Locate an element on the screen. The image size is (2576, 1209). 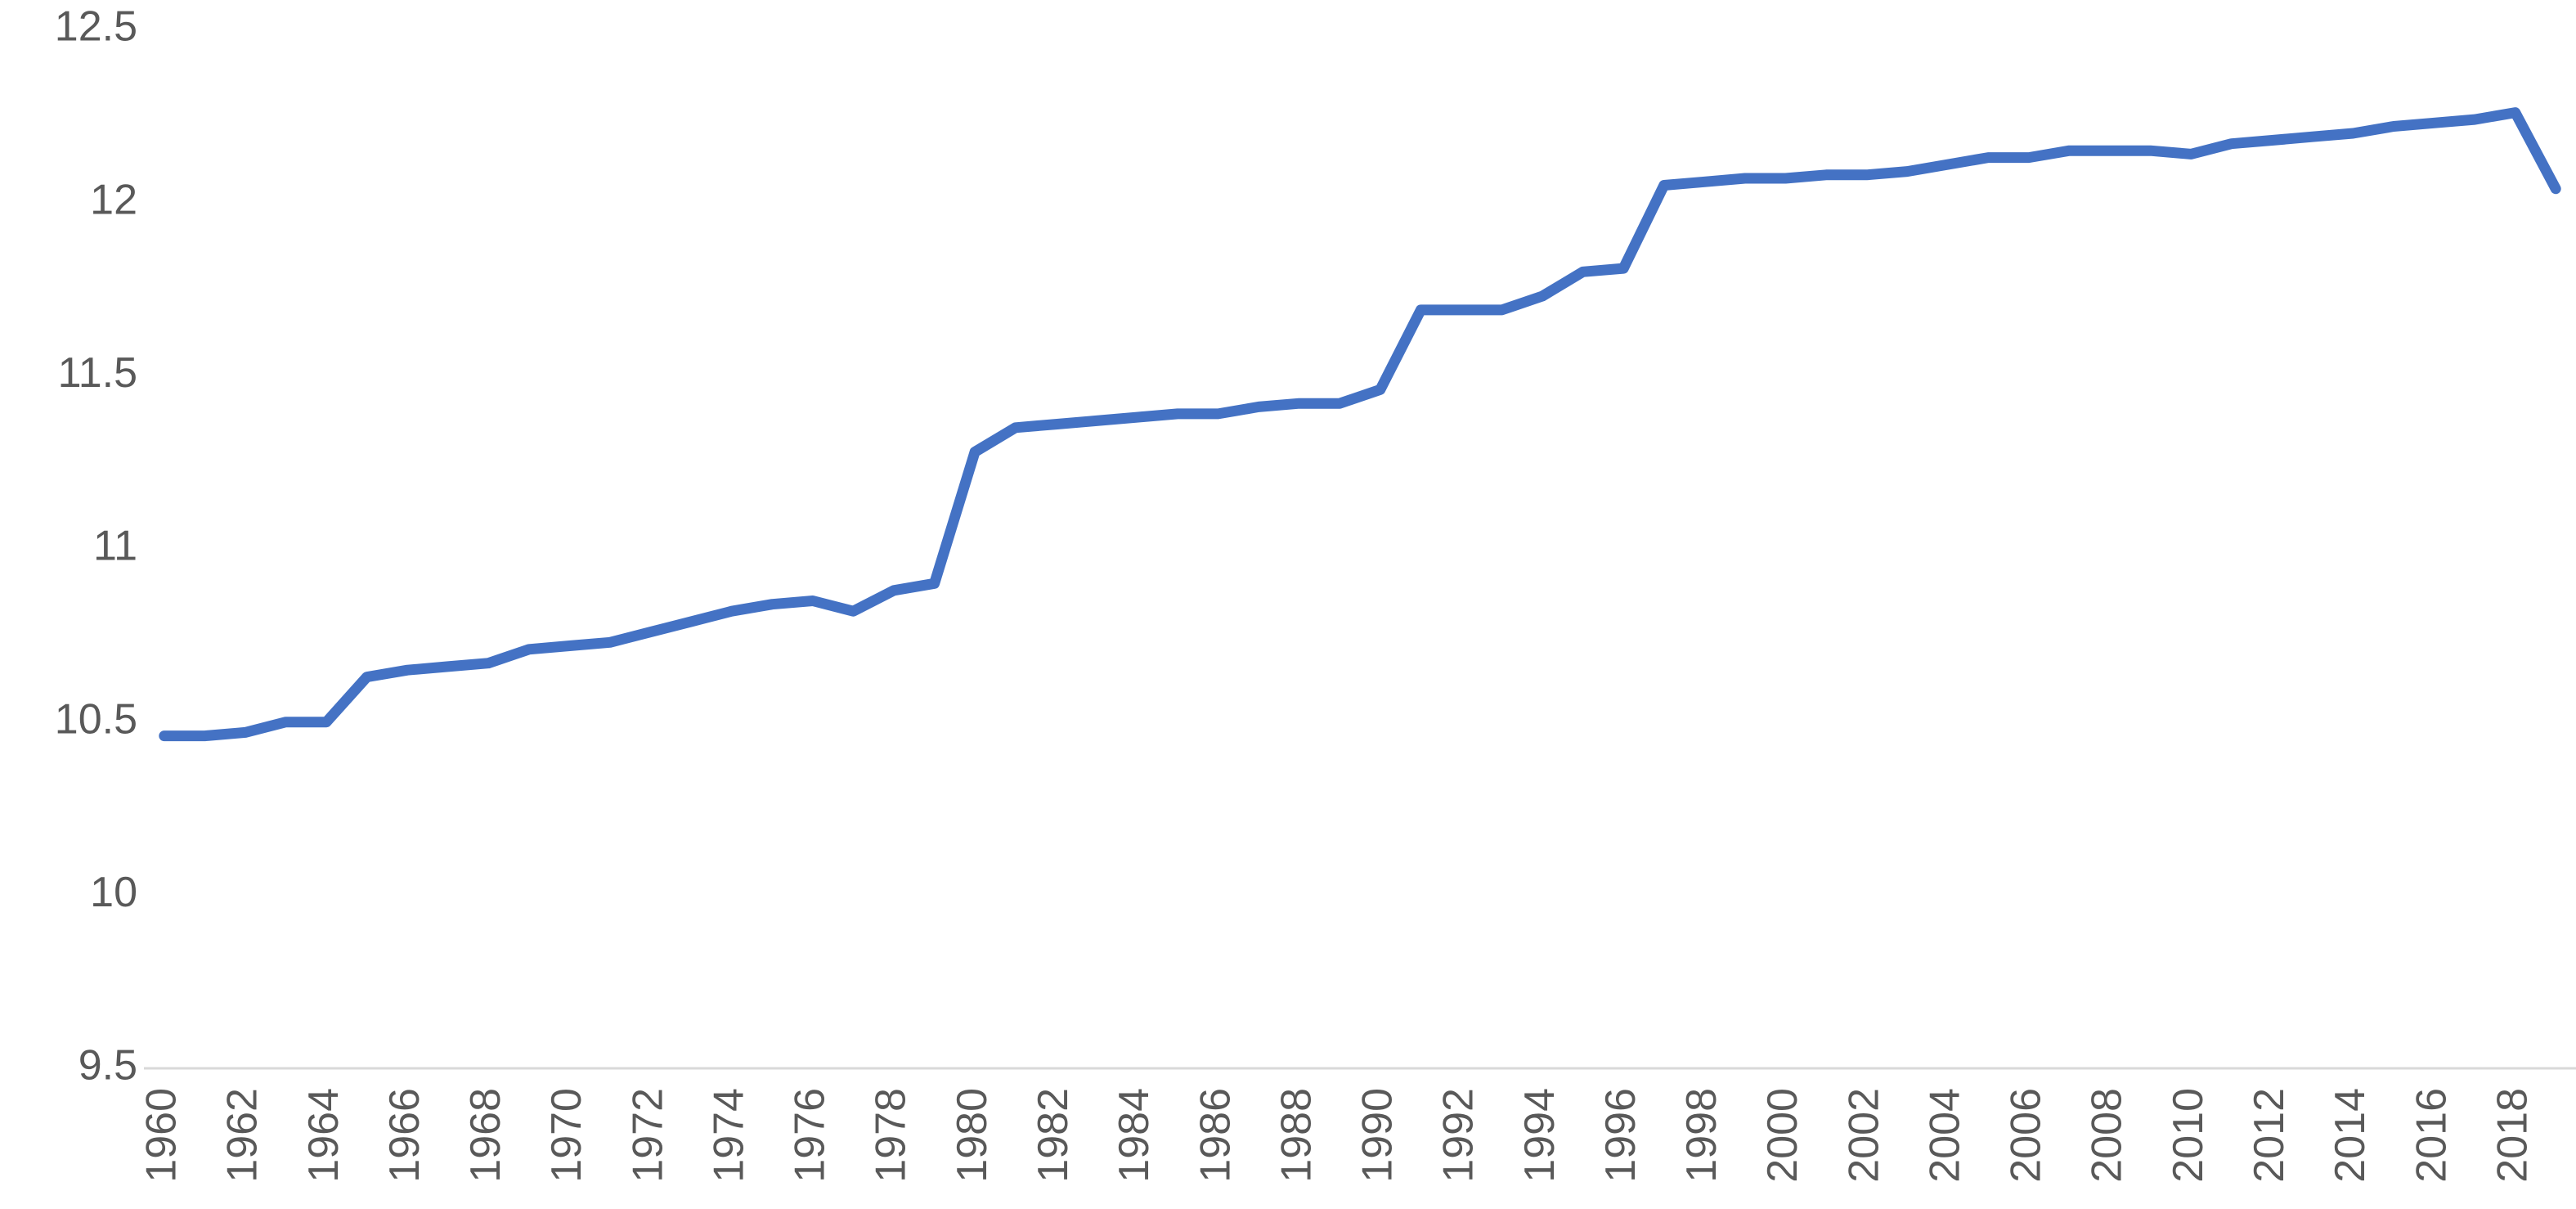
x-tick-label: 1984 is located at coordinates (1135, 1135).